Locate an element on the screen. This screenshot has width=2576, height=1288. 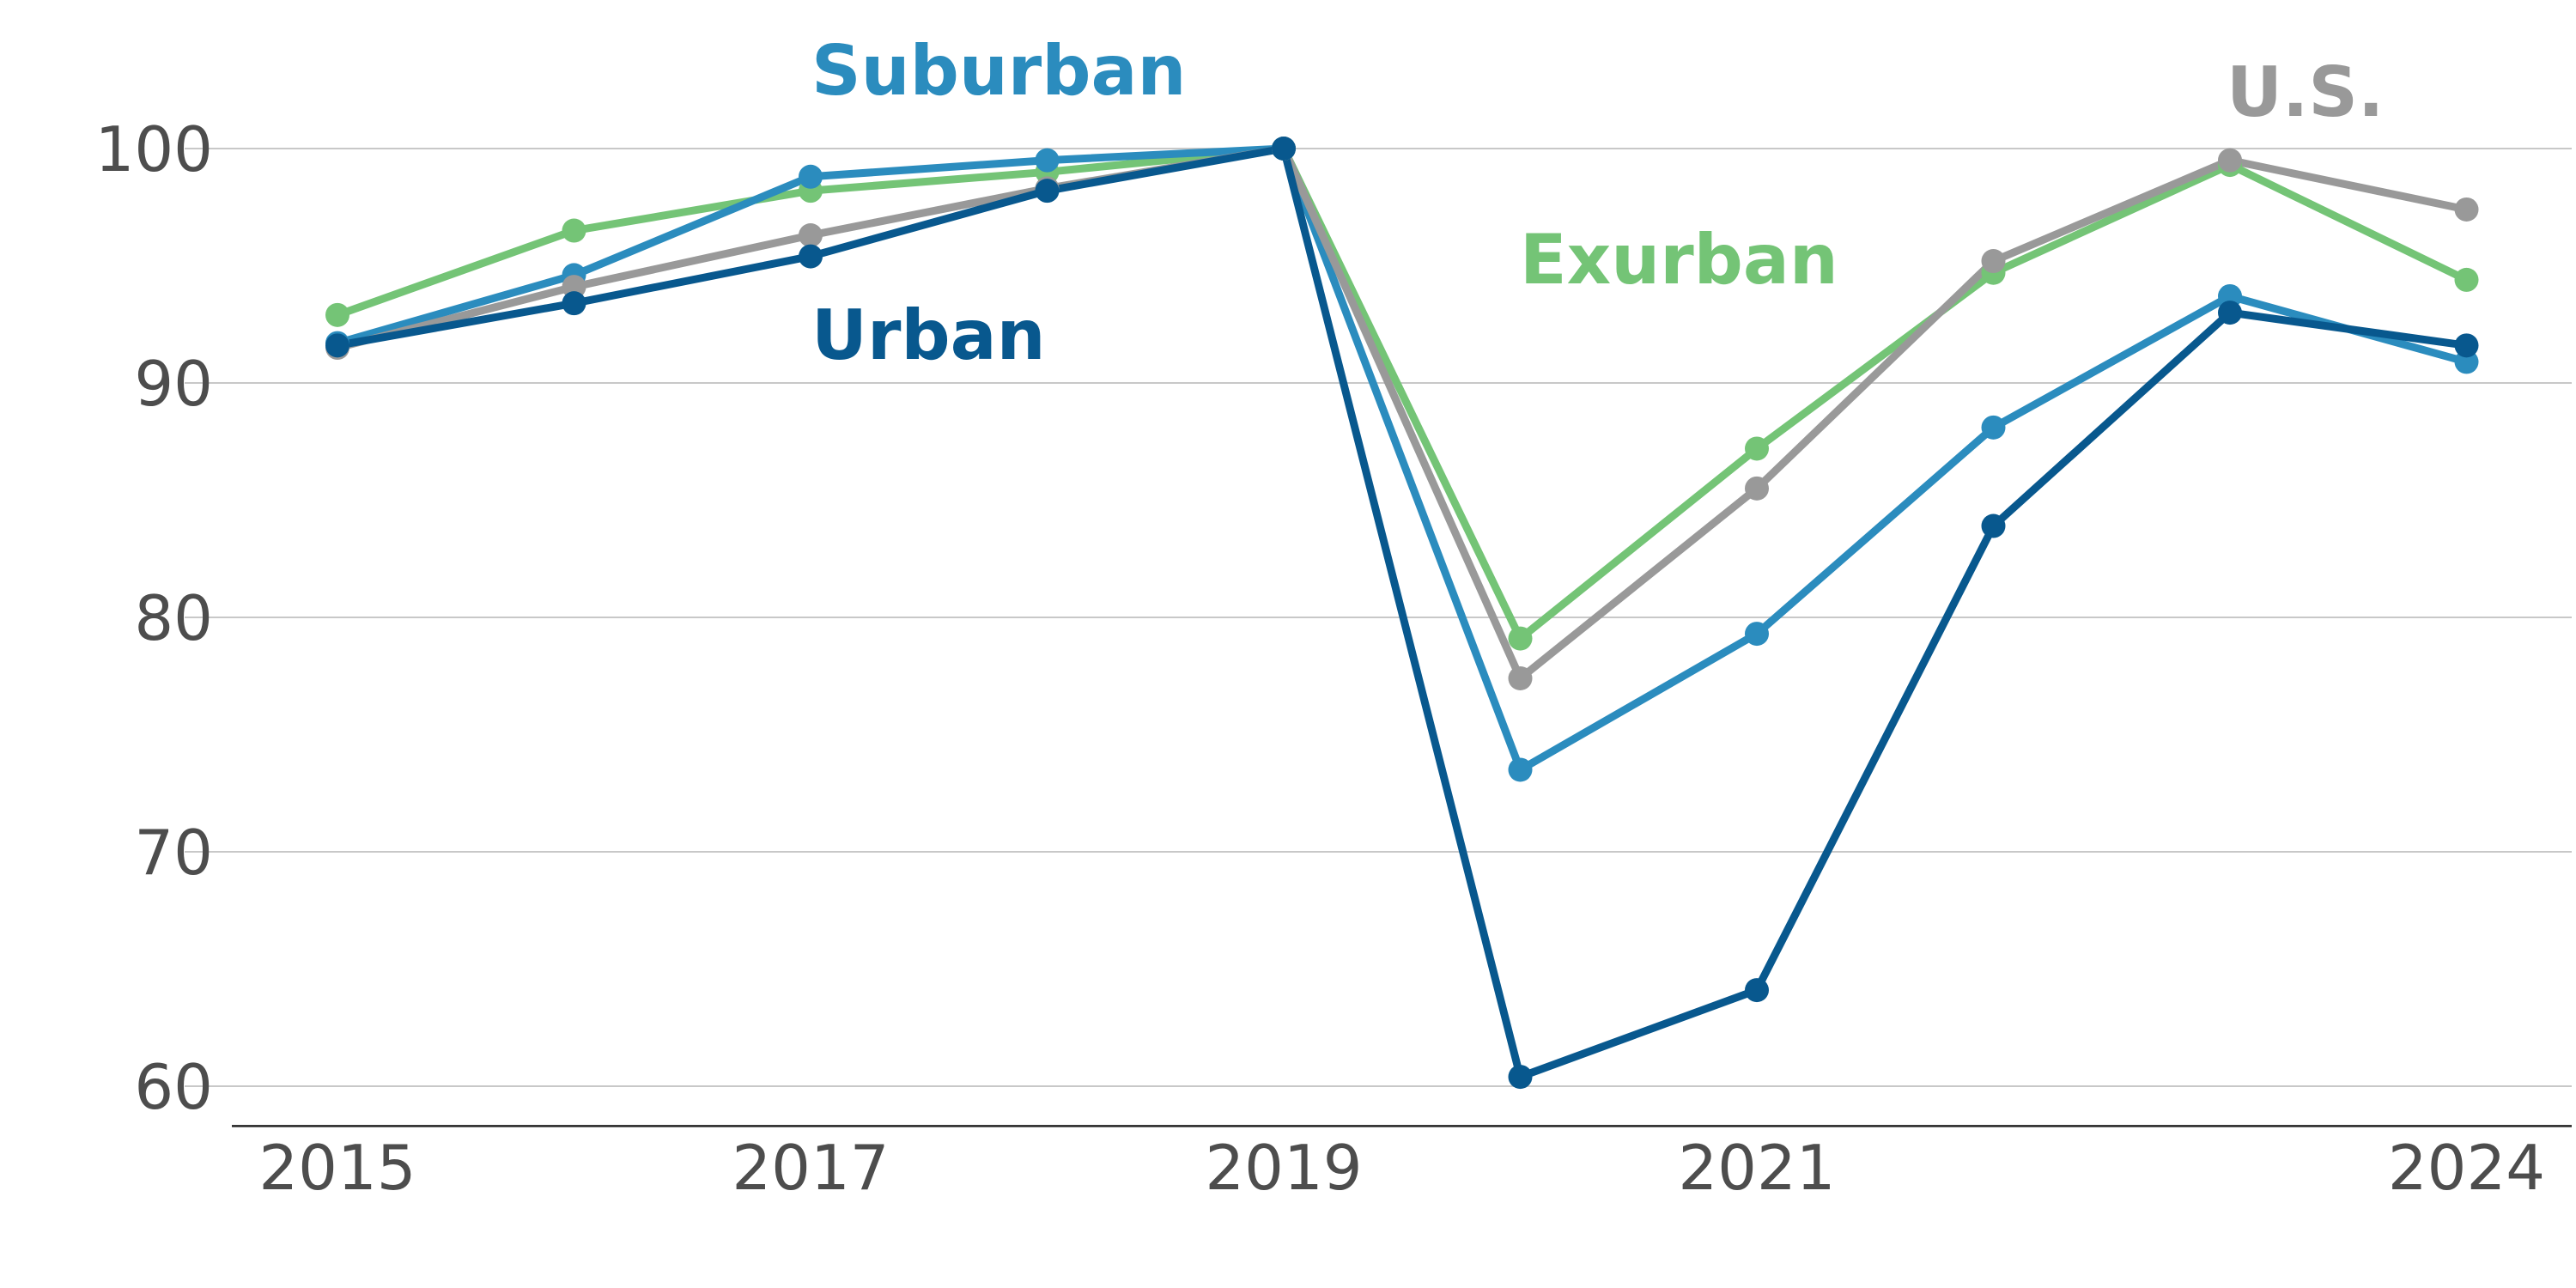
series-label-us: U.S. is located at coordinates (2305, 92).